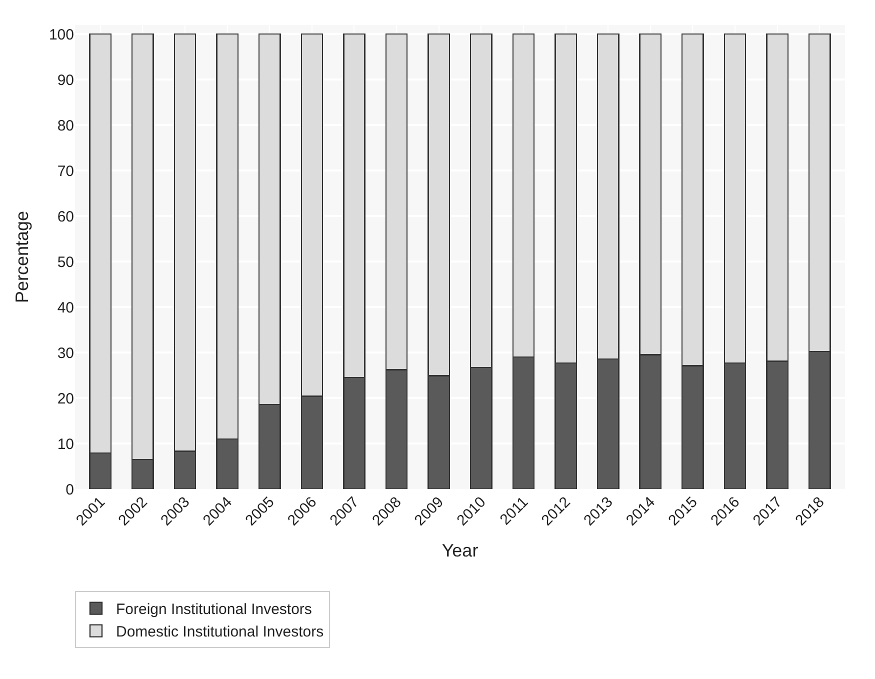  What do you see at coordinates (65, 262) in the screenshot?
I see `y-tick-label: 50` at bounding box center [65, 262].